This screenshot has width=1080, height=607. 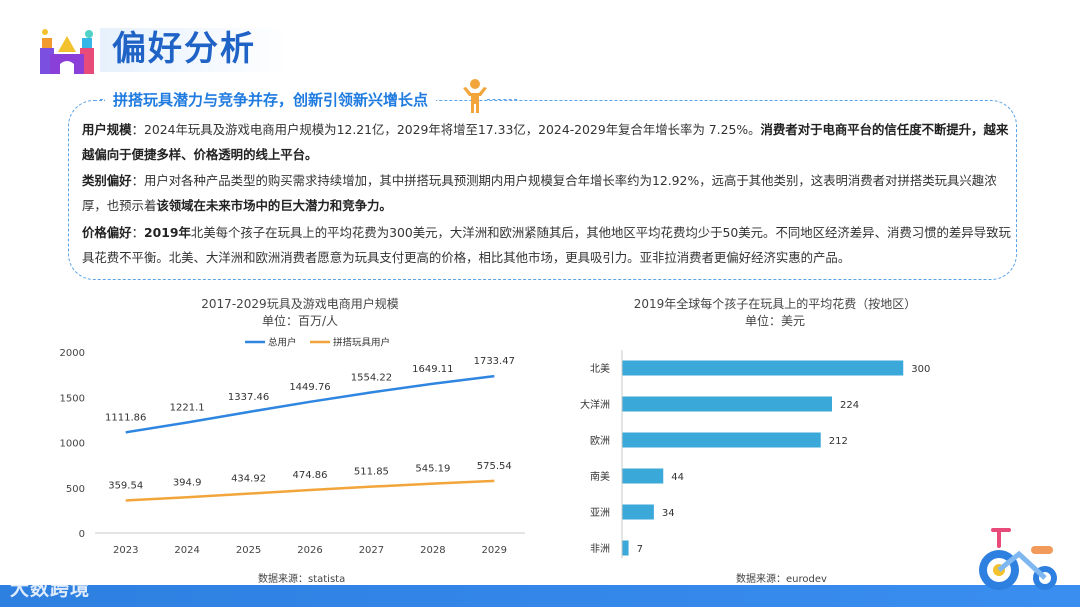 What do you see at coordinates (640, 549) in the screenshot?
I see `bar-value-label: 7` at bounding box center [640, 549].